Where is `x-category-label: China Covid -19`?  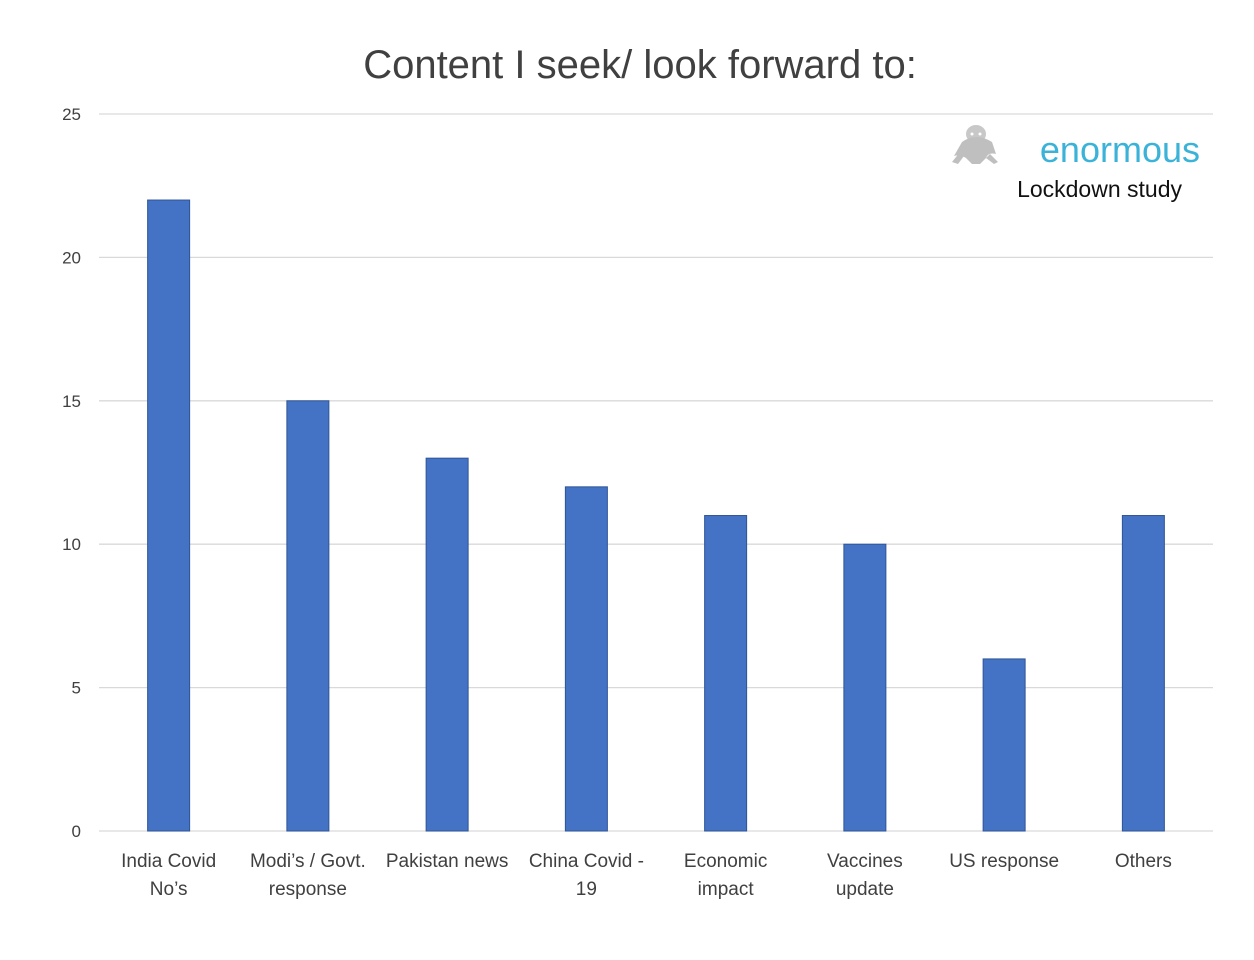 x-category-label: China Covid -19 is located at coordinates (586, 875).